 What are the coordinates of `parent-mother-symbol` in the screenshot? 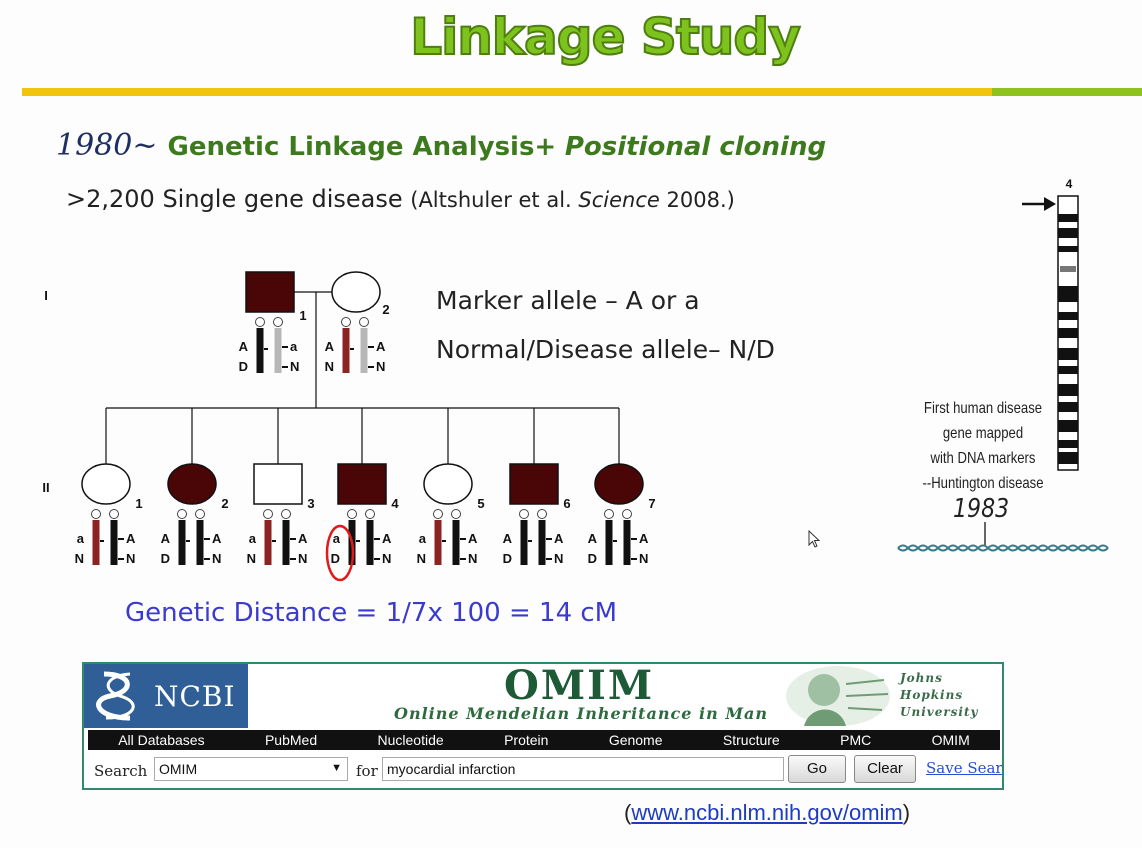 It's located at (356, 292).